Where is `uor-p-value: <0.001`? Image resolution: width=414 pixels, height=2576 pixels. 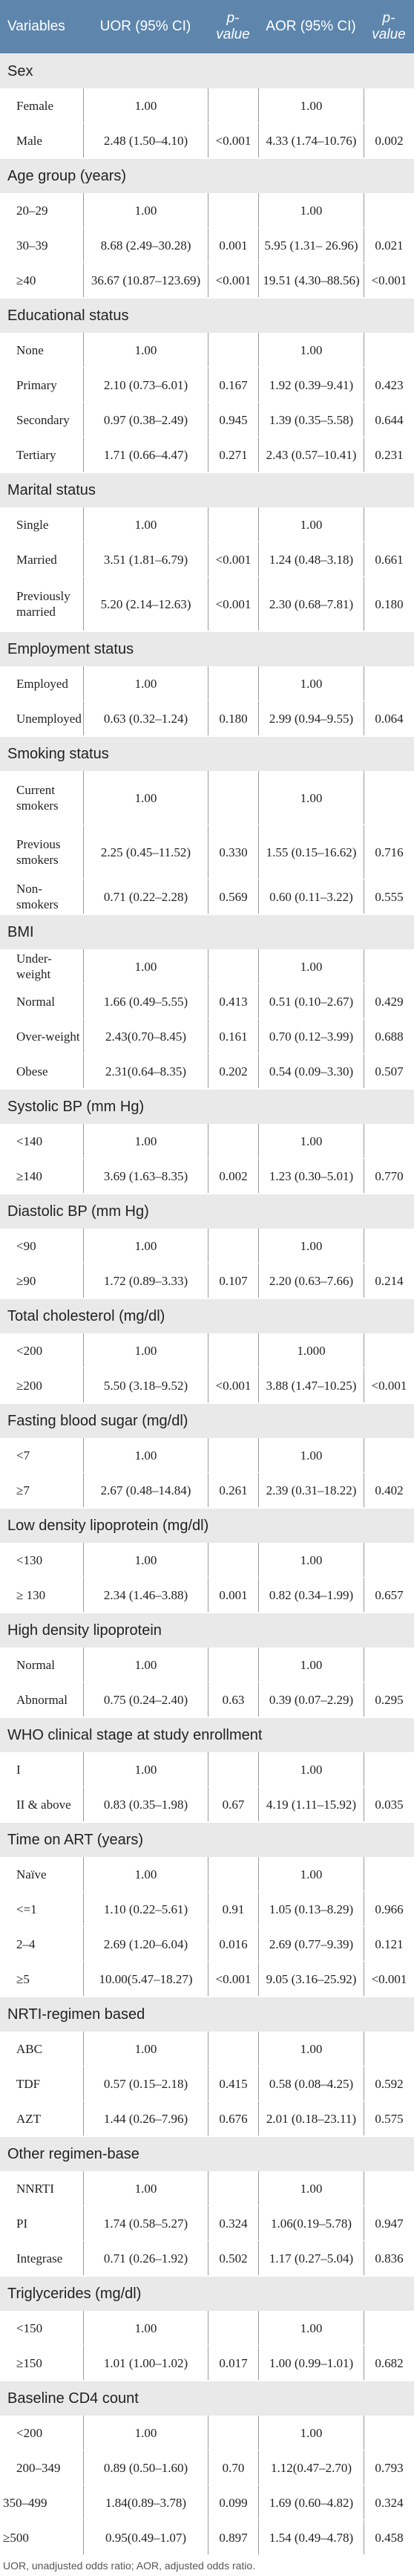
uor-p-value: <0.001 is located at coordinates (233, 280).